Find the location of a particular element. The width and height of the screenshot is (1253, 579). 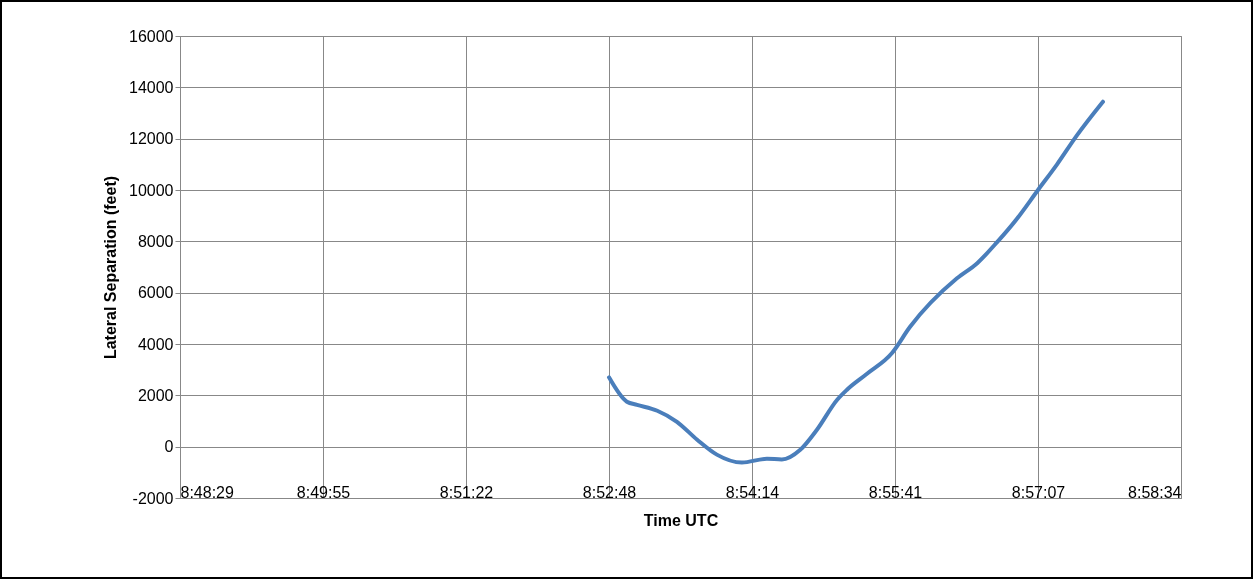

x-tick-label: 8:52:48 is located at coordinates (609, 492).